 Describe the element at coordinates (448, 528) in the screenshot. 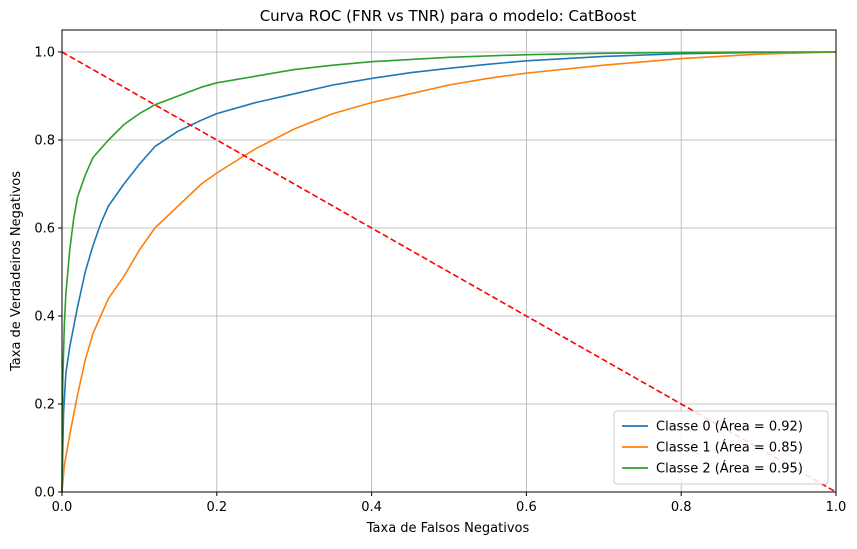

I see `x-axis-label: Taxa de Falsos Negativos` at that location.